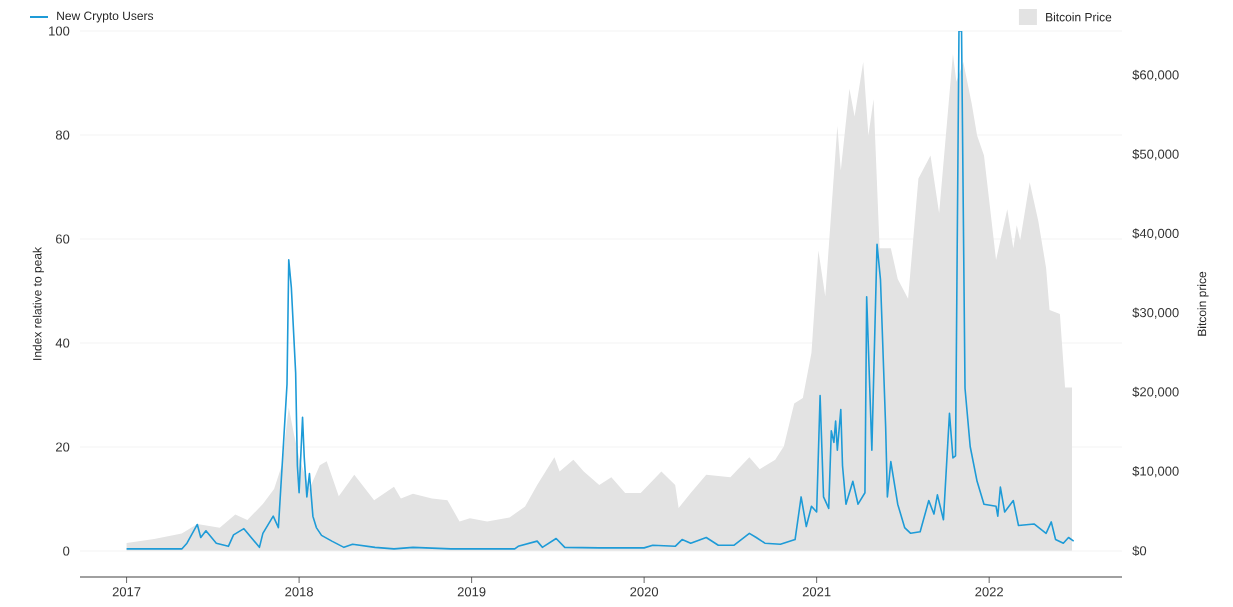 This screenshot has width=1233, height=607. Describe the element at coordinates (1155, 471) in the screenshot. I see `y2-tick-label: $10,000` at that location.